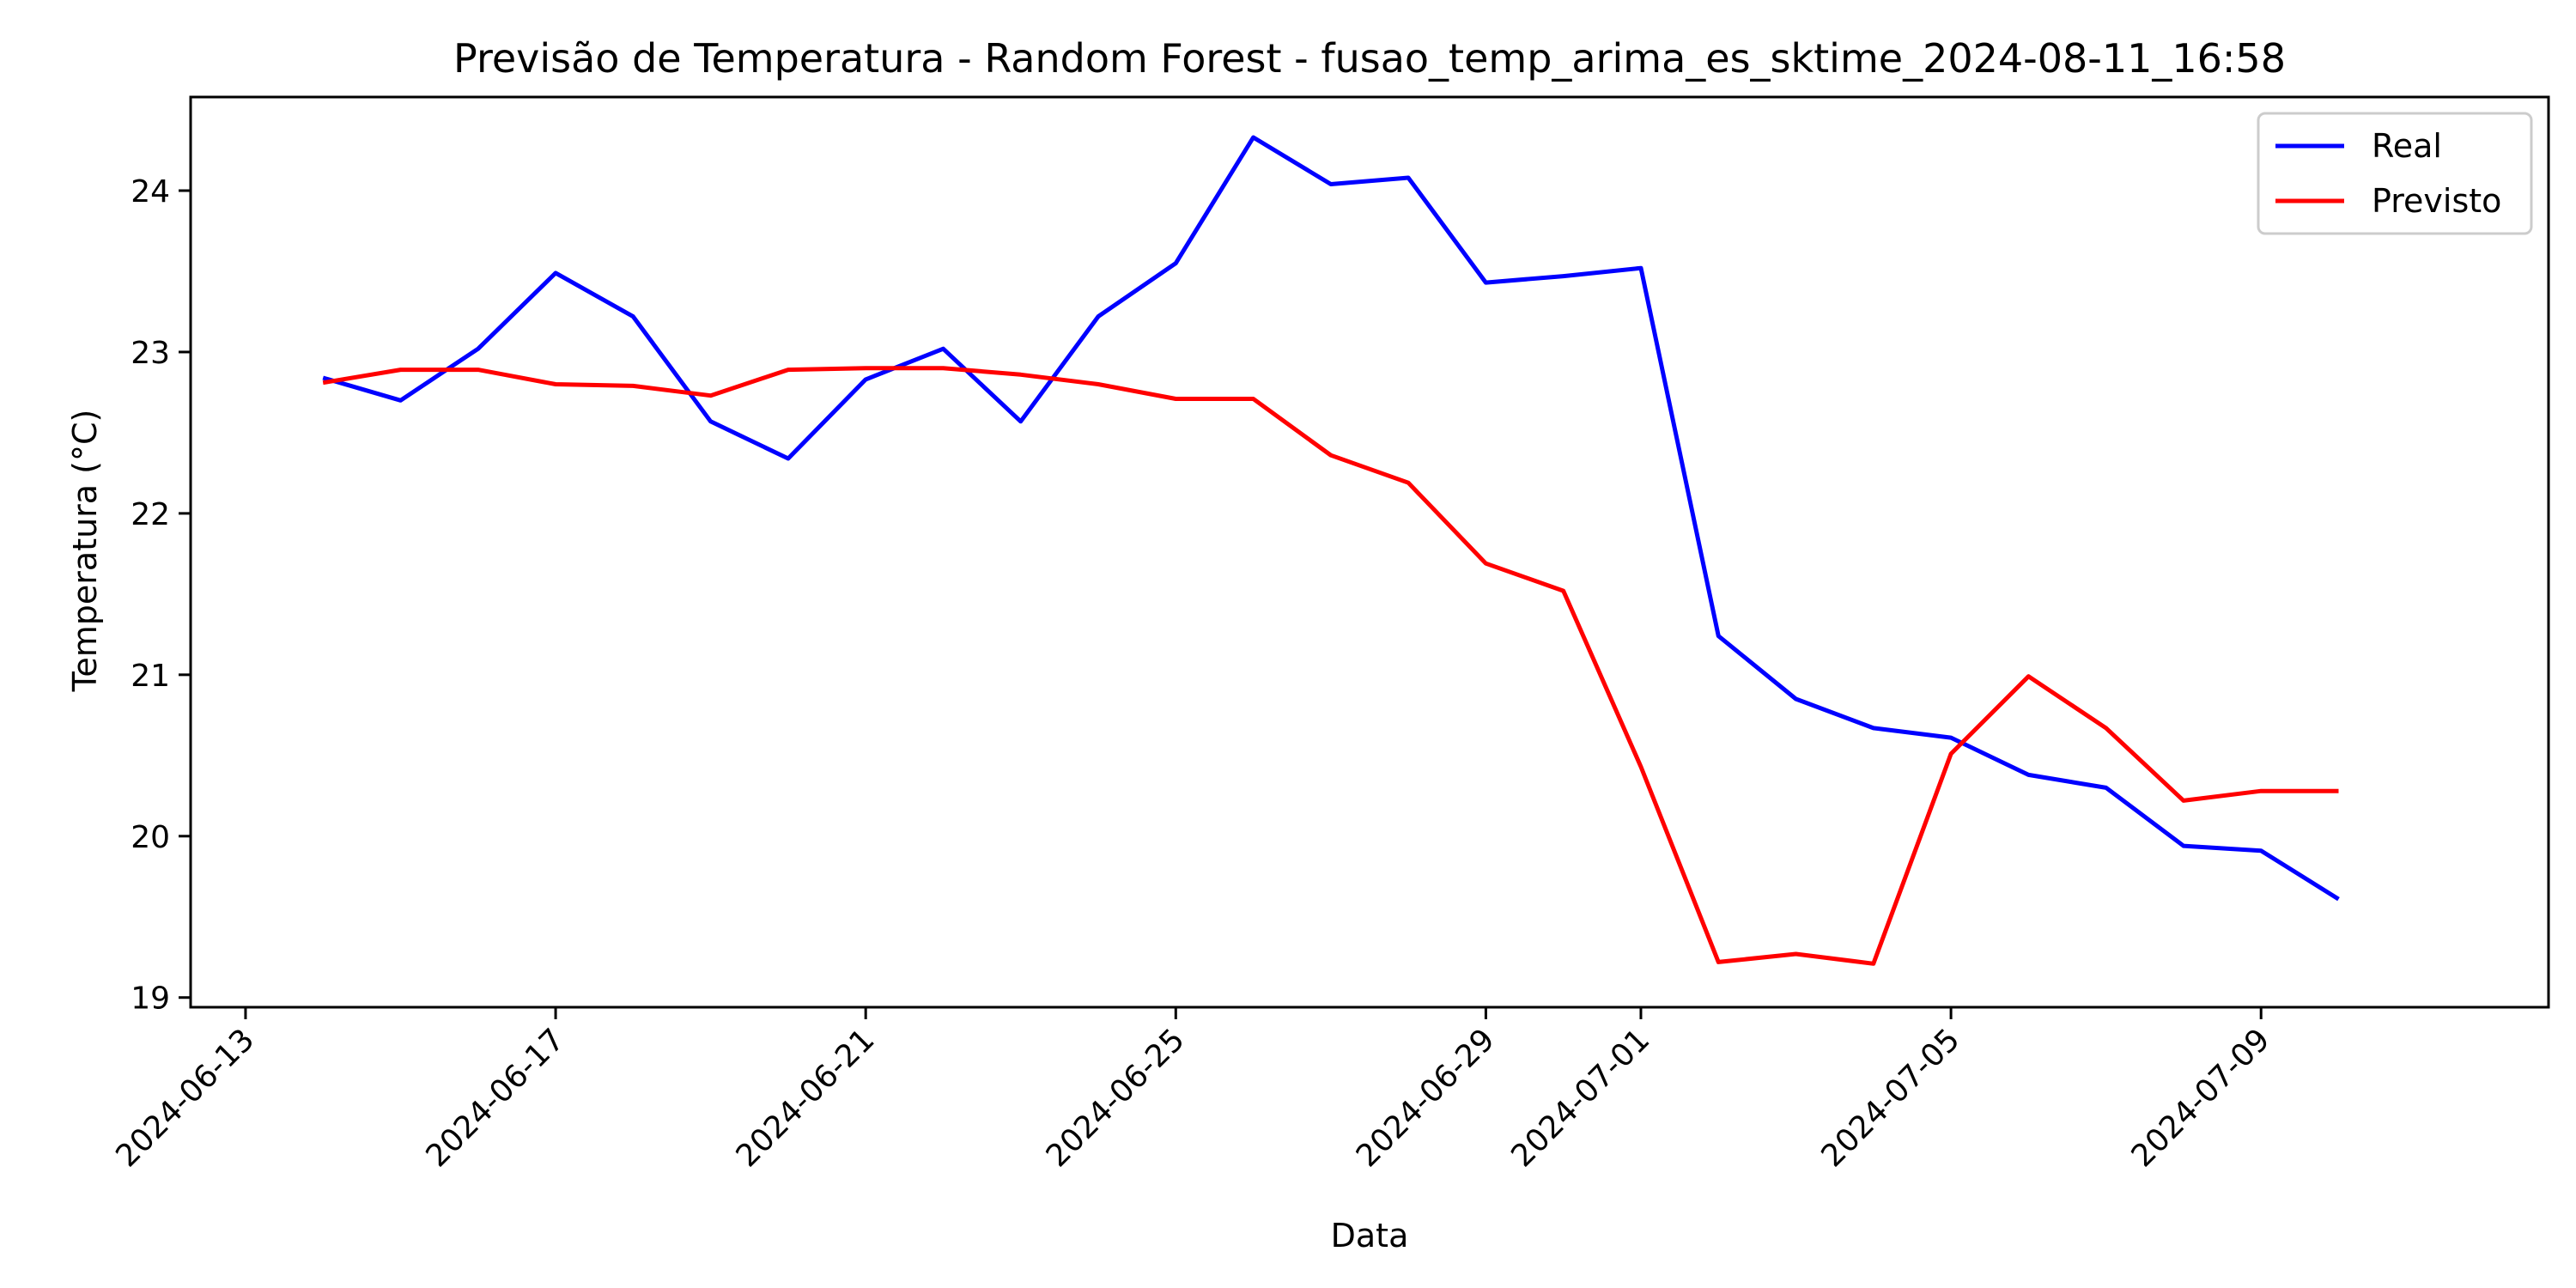  I want to click on y-axis: 19 20 21 22 23 24, so click(161, 596).